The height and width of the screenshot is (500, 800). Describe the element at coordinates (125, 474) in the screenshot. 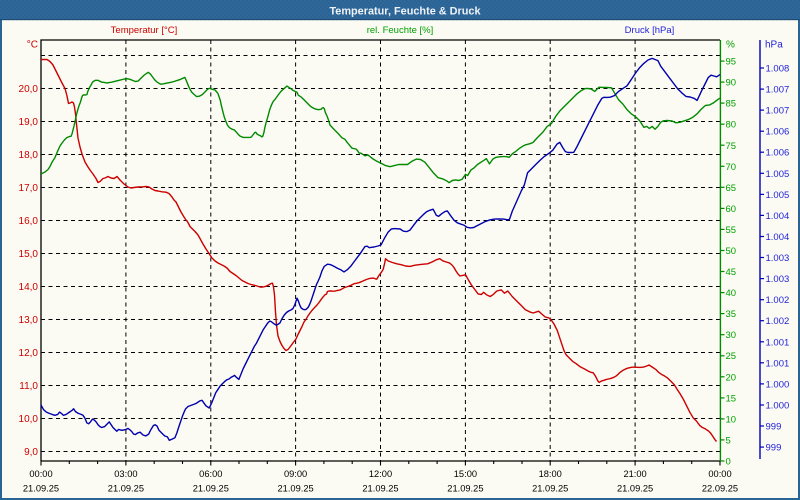

I see `svg-text: 03:00` at that location.